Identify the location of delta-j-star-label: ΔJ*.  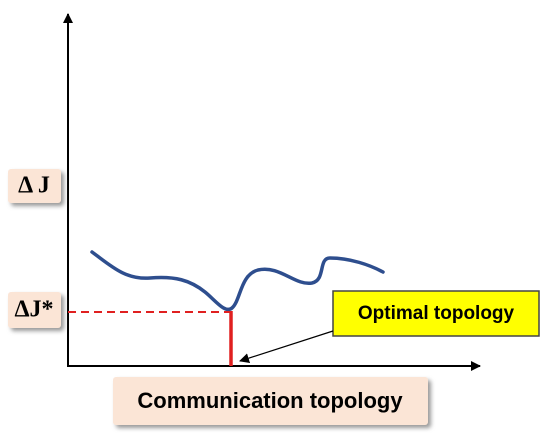
(33, 310).